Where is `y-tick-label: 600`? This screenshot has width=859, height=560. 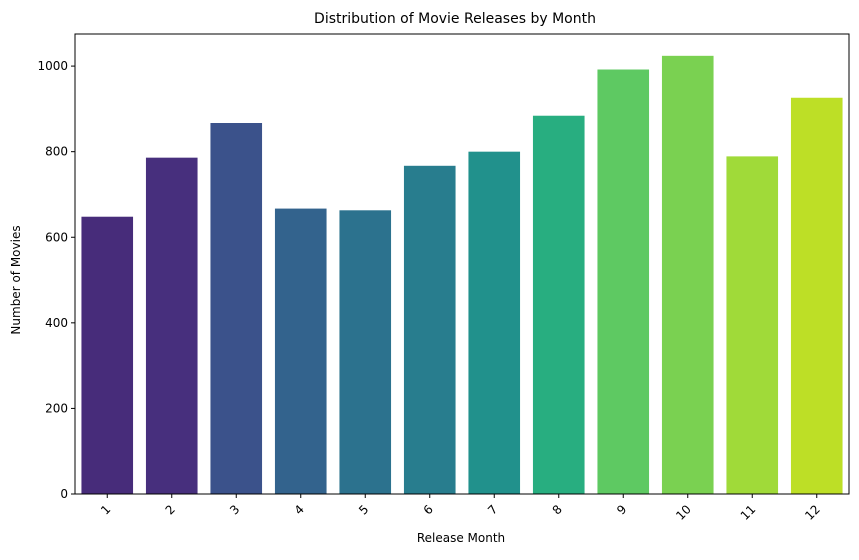 y-tick-label: 600 is located at coordinates (56, 237).